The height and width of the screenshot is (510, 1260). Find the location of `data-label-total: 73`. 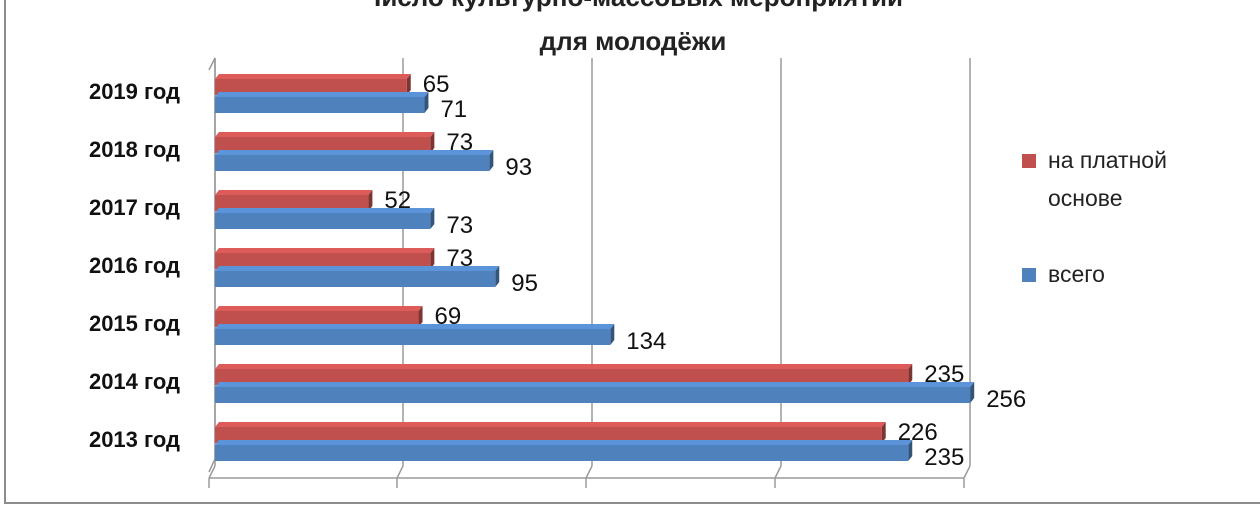

data-label-total: 73 is located at coordinates (459, 225).